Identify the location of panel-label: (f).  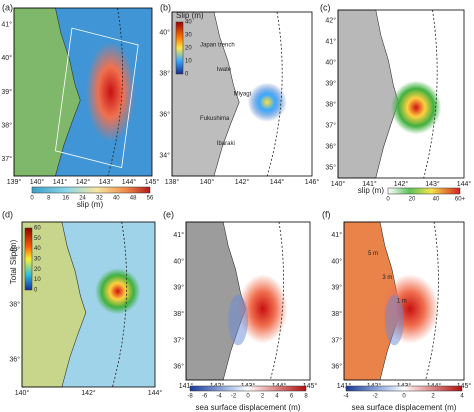
(326, 214).